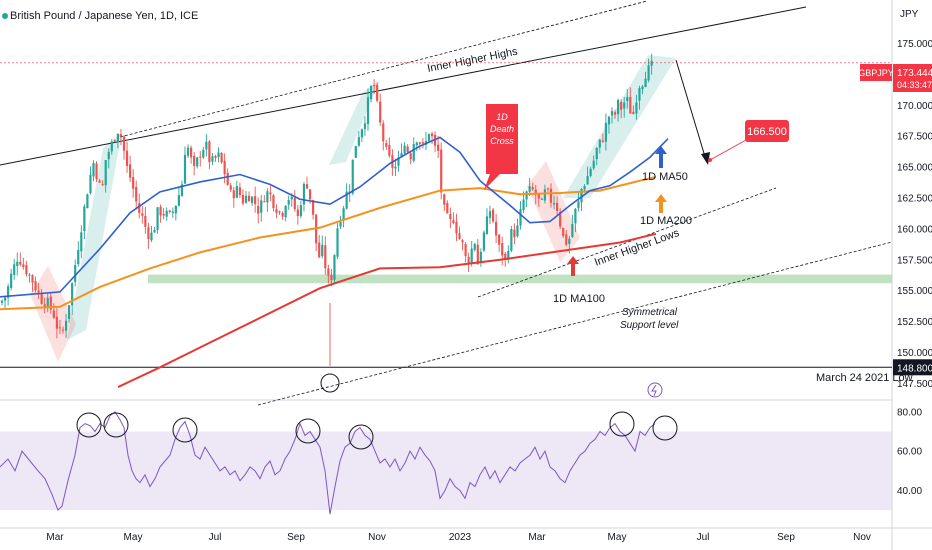  I want to click on ma200-label: 1D MA200, so click(666, 221).